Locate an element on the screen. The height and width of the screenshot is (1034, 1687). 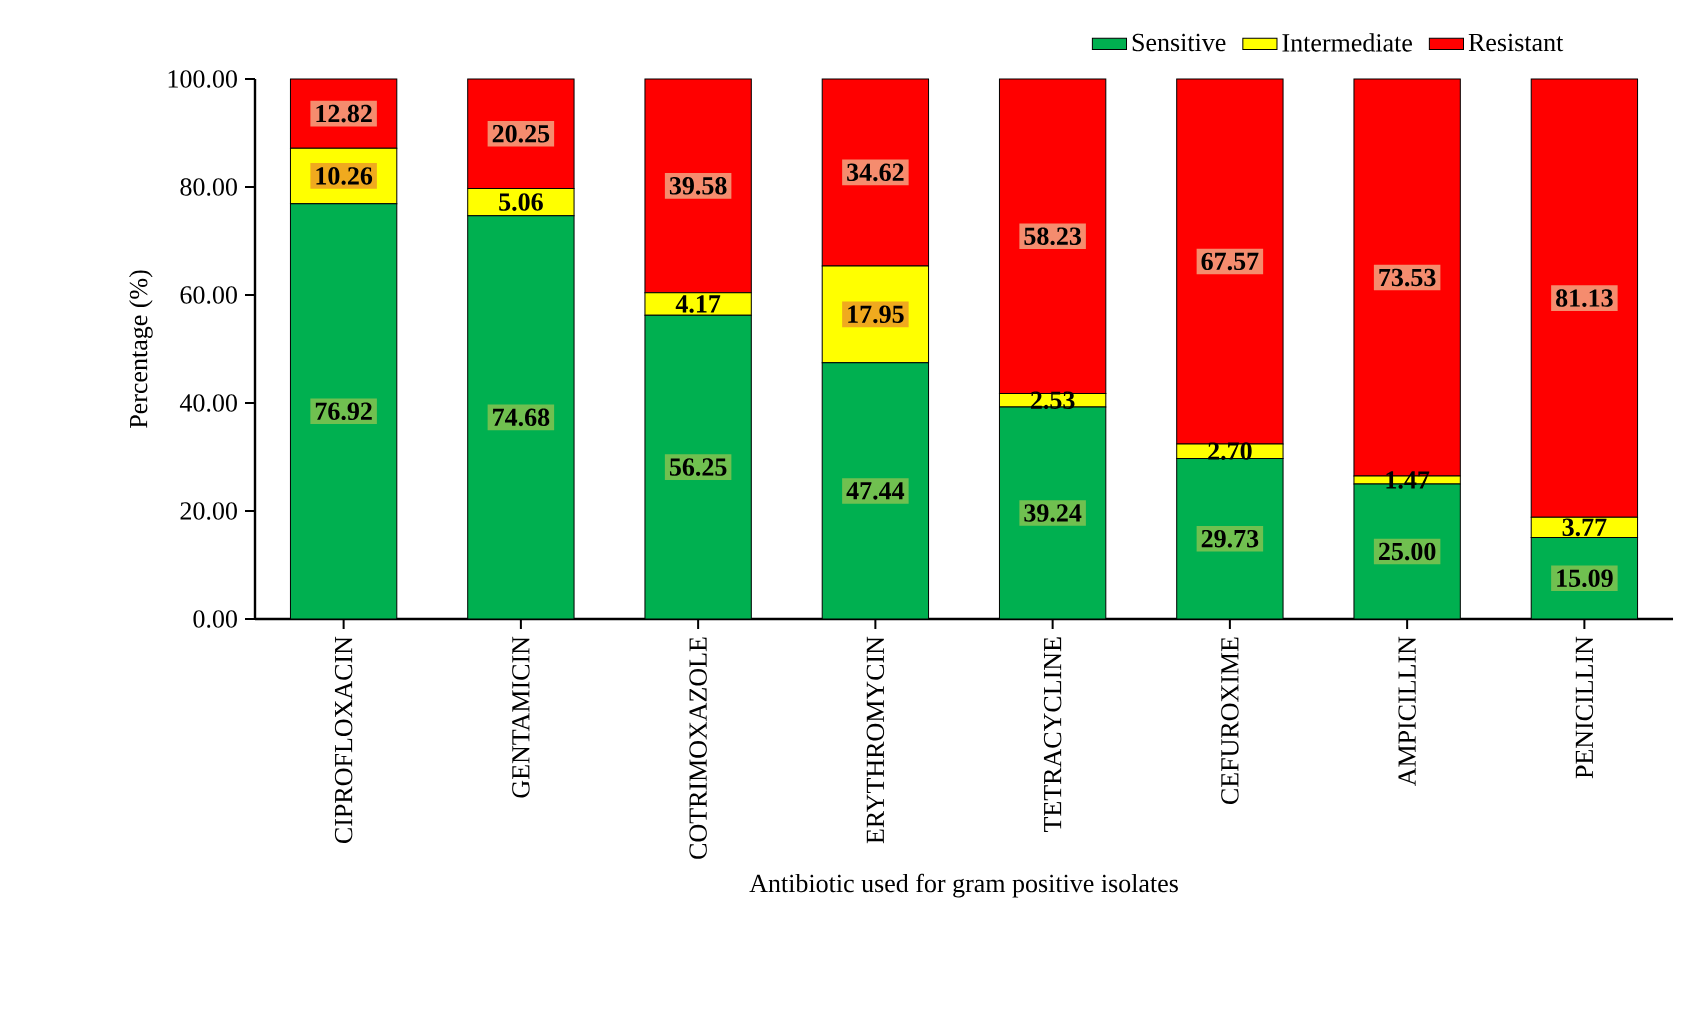
y-tick-label: 40.00 is located at coordinates (208, 403).